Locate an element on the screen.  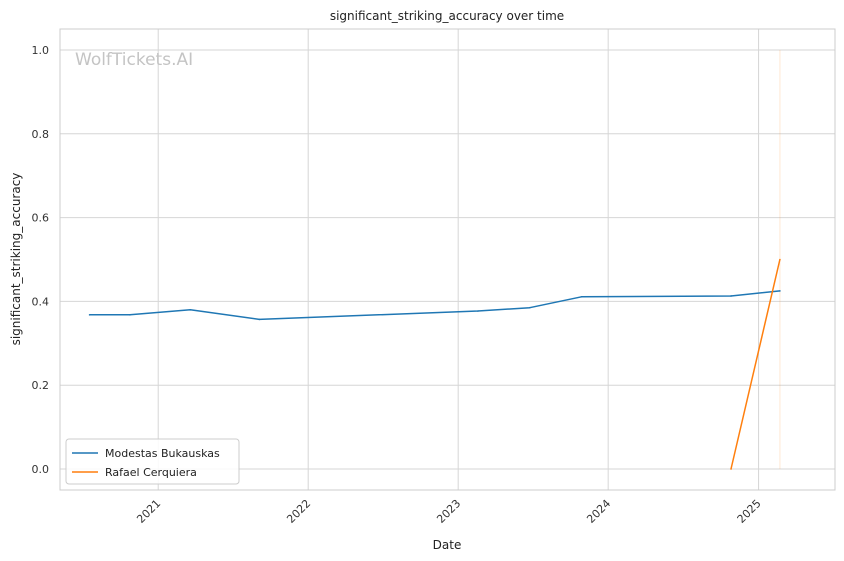
x-tick-label: 2025 is located at coordinates (749, 511).